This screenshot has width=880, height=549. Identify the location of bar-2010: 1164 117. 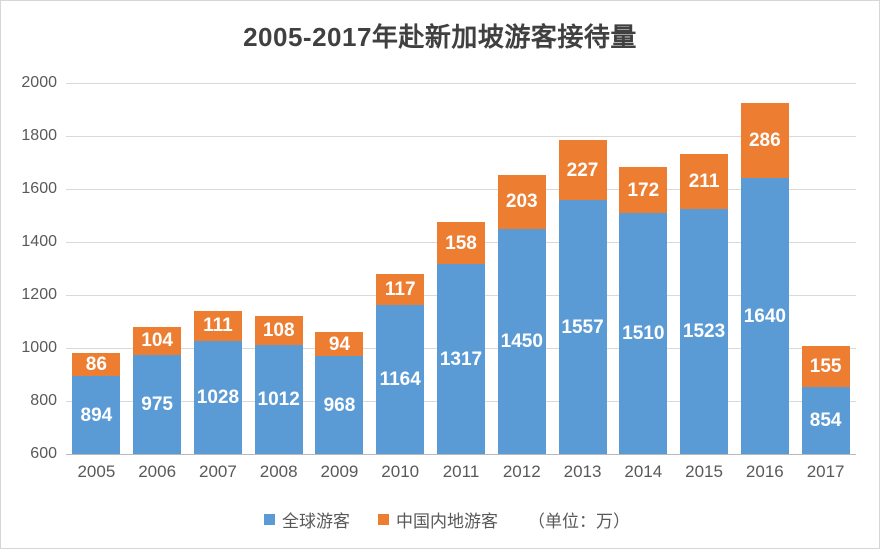
(400, 363).